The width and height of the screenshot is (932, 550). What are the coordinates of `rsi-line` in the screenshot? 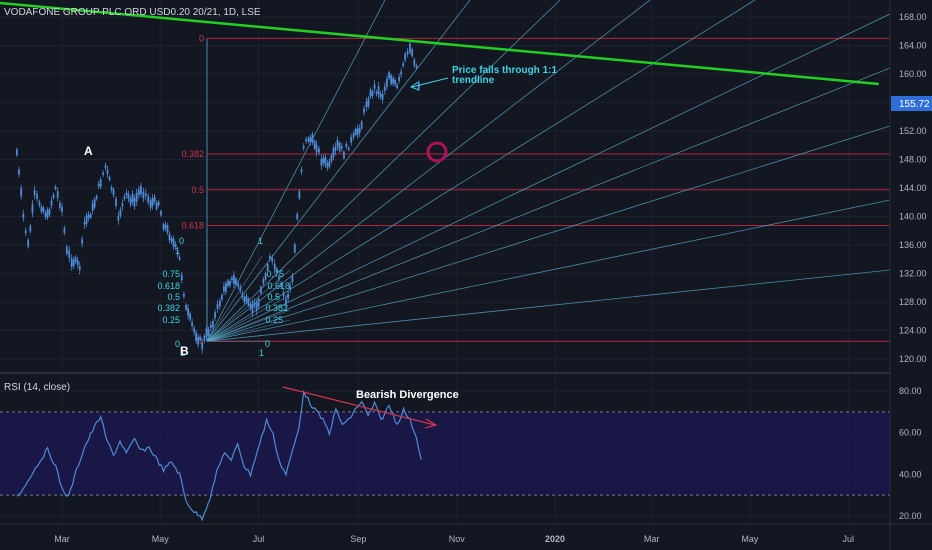 It's located at (219, 455).